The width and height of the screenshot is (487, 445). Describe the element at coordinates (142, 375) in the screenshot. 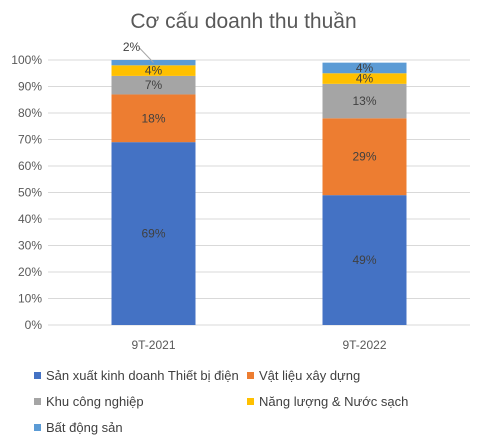

I see `legend-label: Sản xuất kinh doanh Thiết bị điện` at that location.